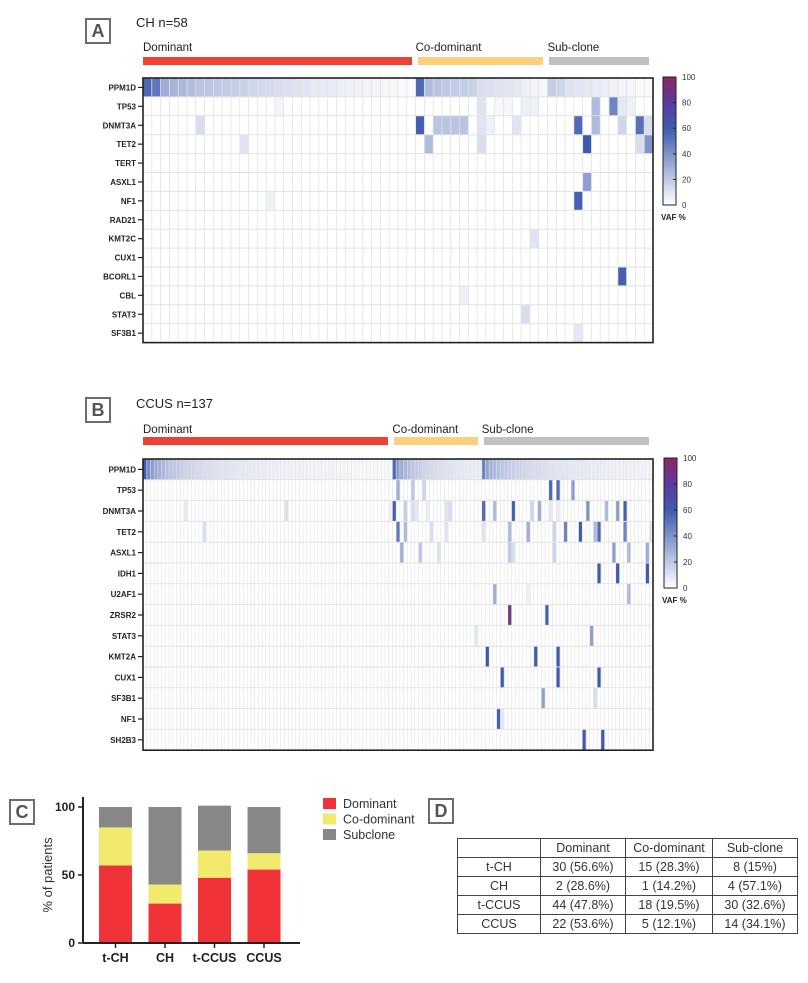  I want to click on segment-bar-co-dominant, so click(436, 441).